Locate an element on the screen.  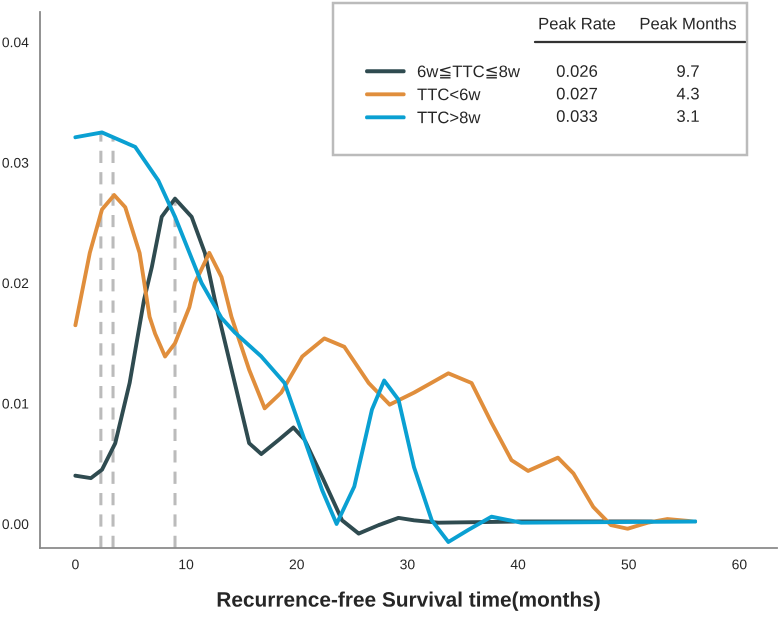
y-tick-label: 0.01 is located at coordinates (15, 403).